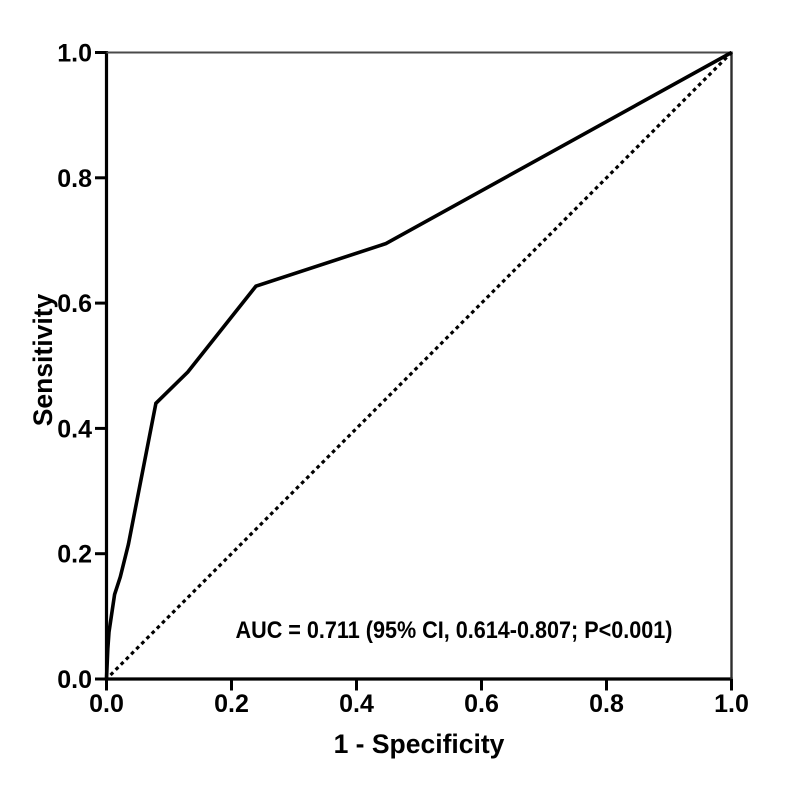  What do you see at coordinates (74, 429) in the screenshot?
I see `y-tick-label: 0.4` at bounding box center [74, 429].